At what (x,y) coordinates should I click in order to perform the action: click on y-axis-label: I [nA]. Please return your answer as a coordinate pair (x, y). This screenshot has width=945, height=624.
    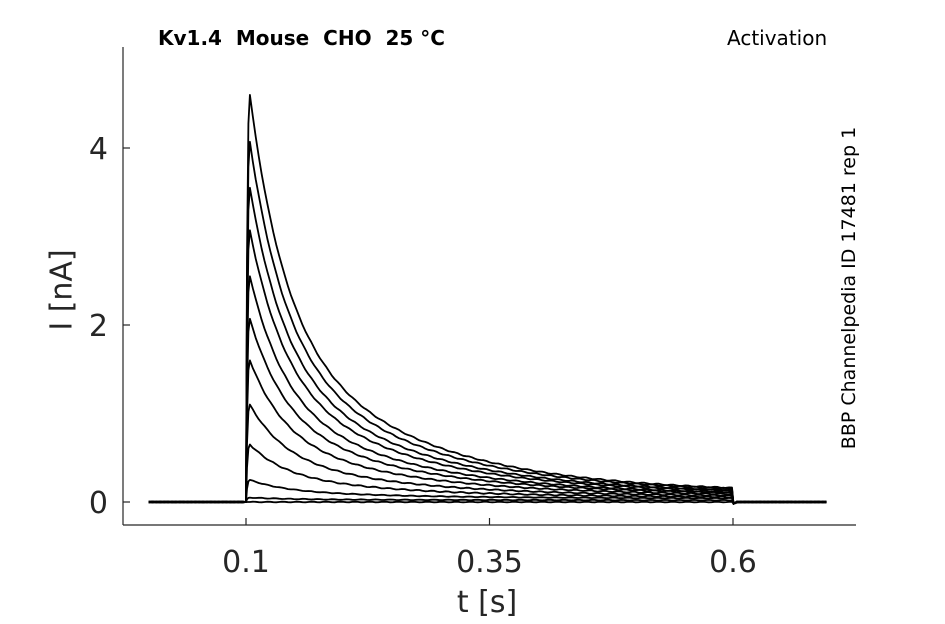
    Looking at the image, I should click on (62, 290).